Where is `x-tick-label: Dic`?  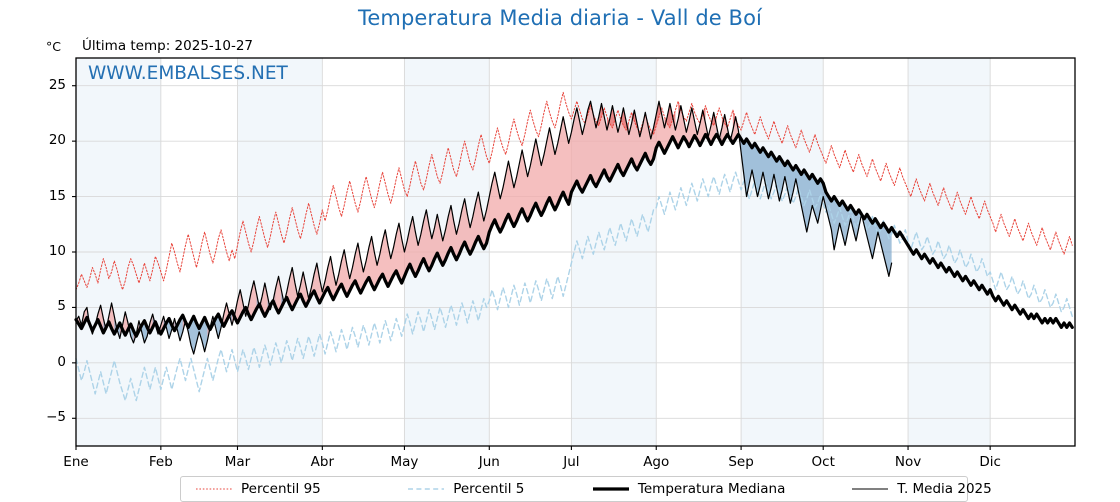
x-tick-label: Dic is located at coordinates (990, 462).